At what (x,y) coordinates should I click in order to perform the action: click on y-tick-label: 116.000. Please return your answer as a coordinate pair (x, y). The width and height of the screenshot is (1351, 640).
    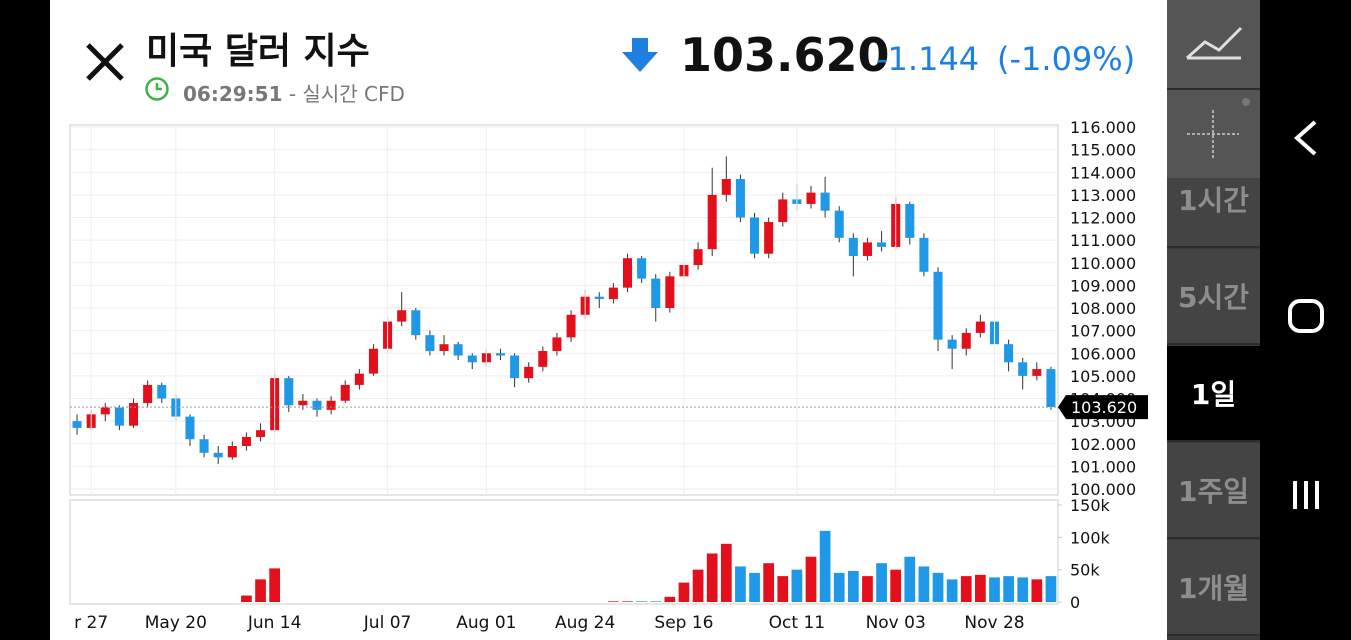
    Looking at the image, I should click on (1103, 127).